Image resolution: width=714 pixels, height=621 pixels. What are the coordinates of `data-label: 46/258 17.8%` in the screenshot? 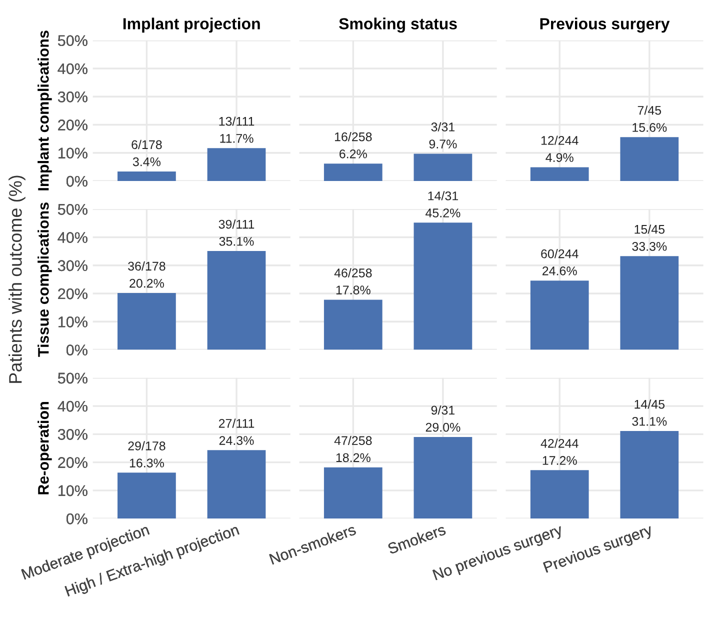 It's located at (353, 281).